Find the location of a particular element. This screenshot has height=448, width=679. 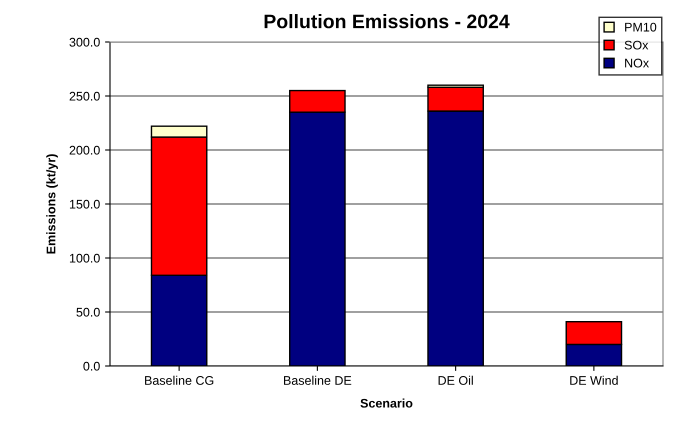

y-tick-label: 300.0 is located at coordinates (84, 42).